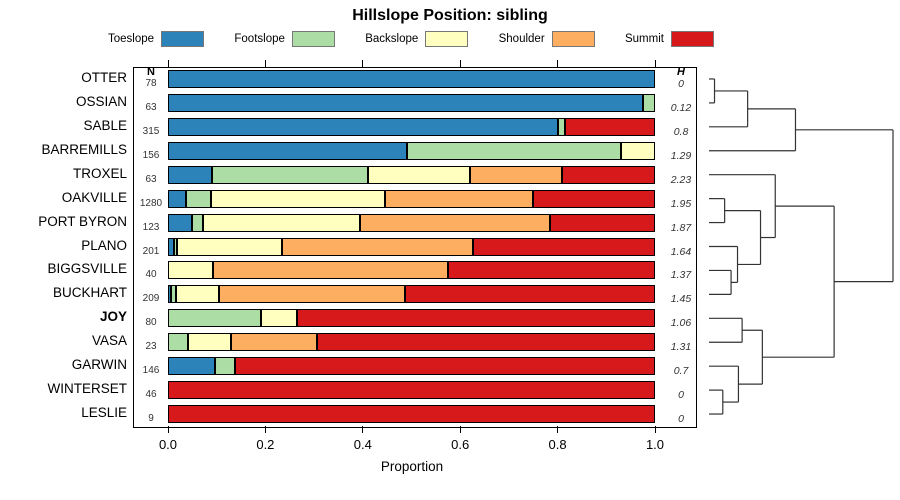 Image resolution: width=900 pixels, height=500 pixels. Describe the element at coordinates (101, 101) in the screenshot. I see `row-label-ossian: OSSIAN` at that location.